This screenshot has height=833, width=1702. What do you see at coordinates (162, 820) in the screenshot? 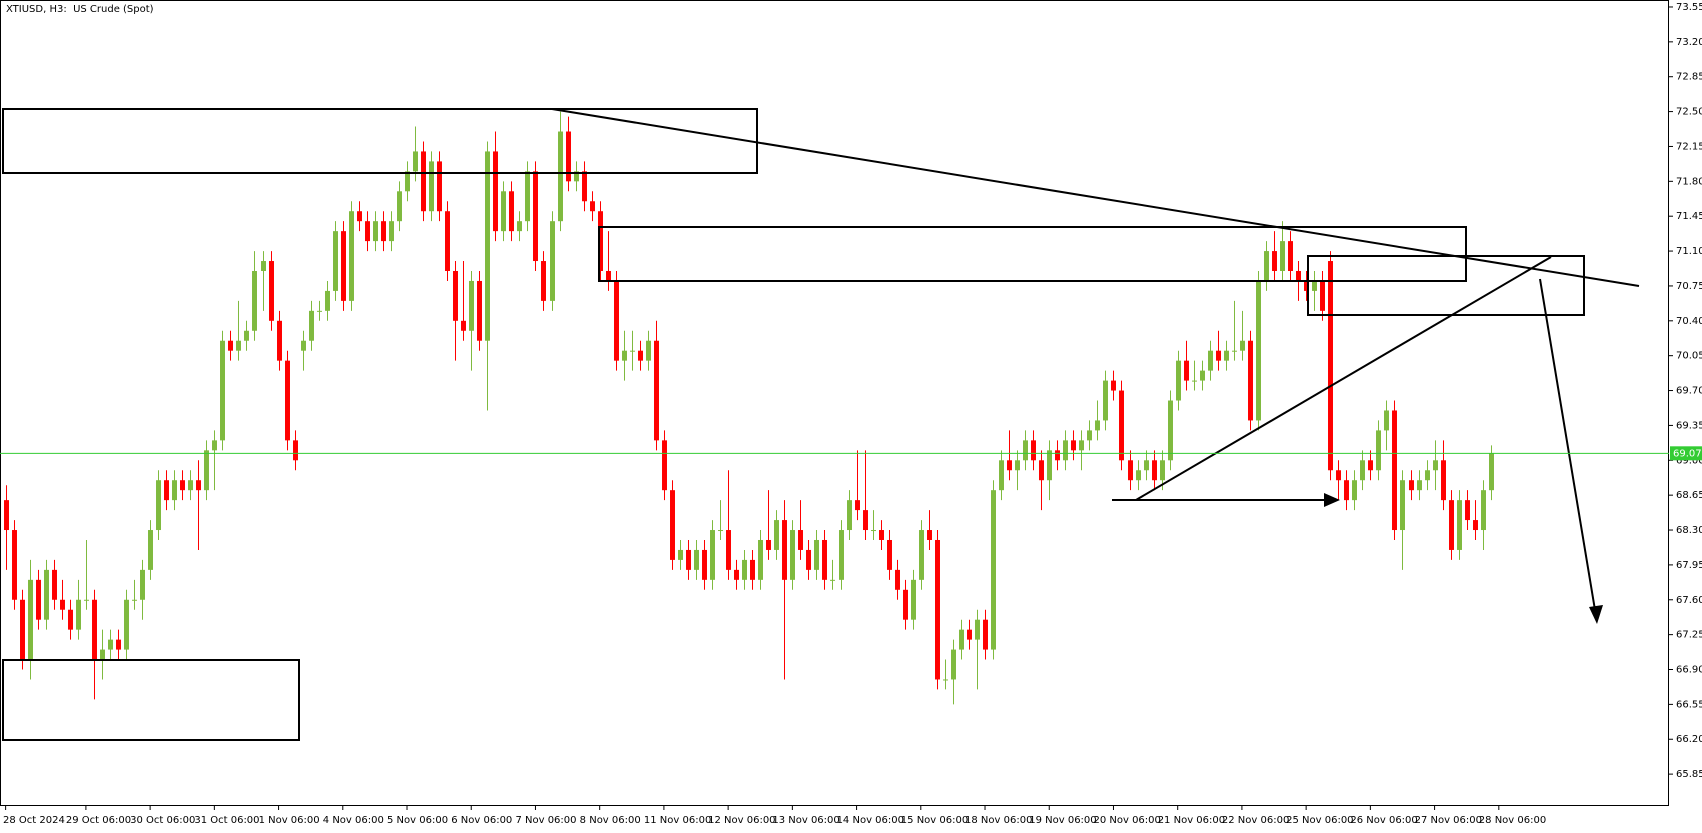
I see `x-tick-label: 30 Oct 06:00` at bounding box center [162, 820].